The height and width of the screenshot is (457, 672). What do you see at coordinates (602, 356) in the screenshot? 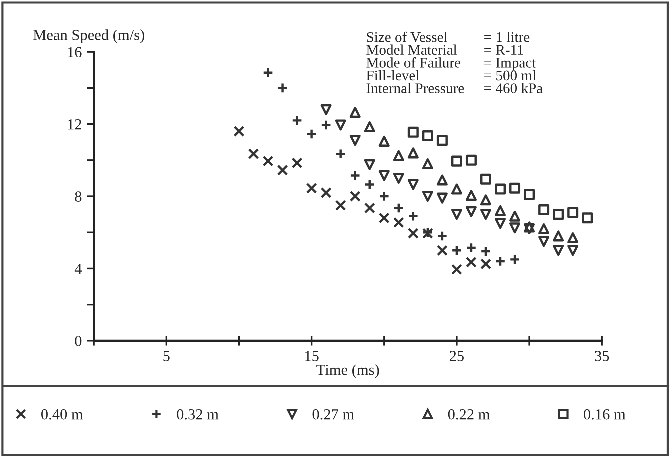
I see `x-tick-label: 35` at bounding box center [602, 356].